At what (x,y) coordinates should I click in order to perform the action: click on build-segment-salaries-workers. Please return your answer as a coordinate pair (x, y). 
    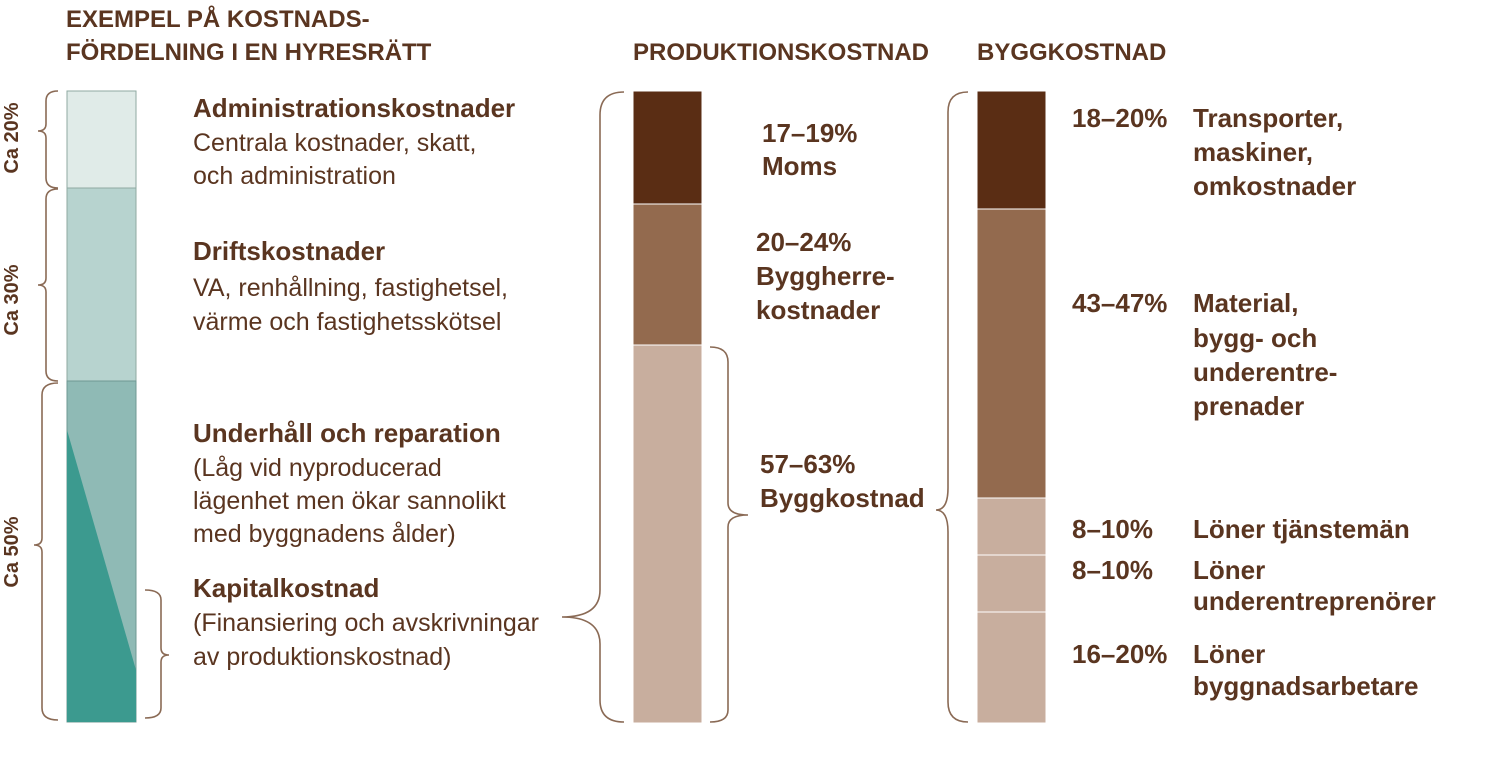
    Looking at the image, I should click on (1011, 667).